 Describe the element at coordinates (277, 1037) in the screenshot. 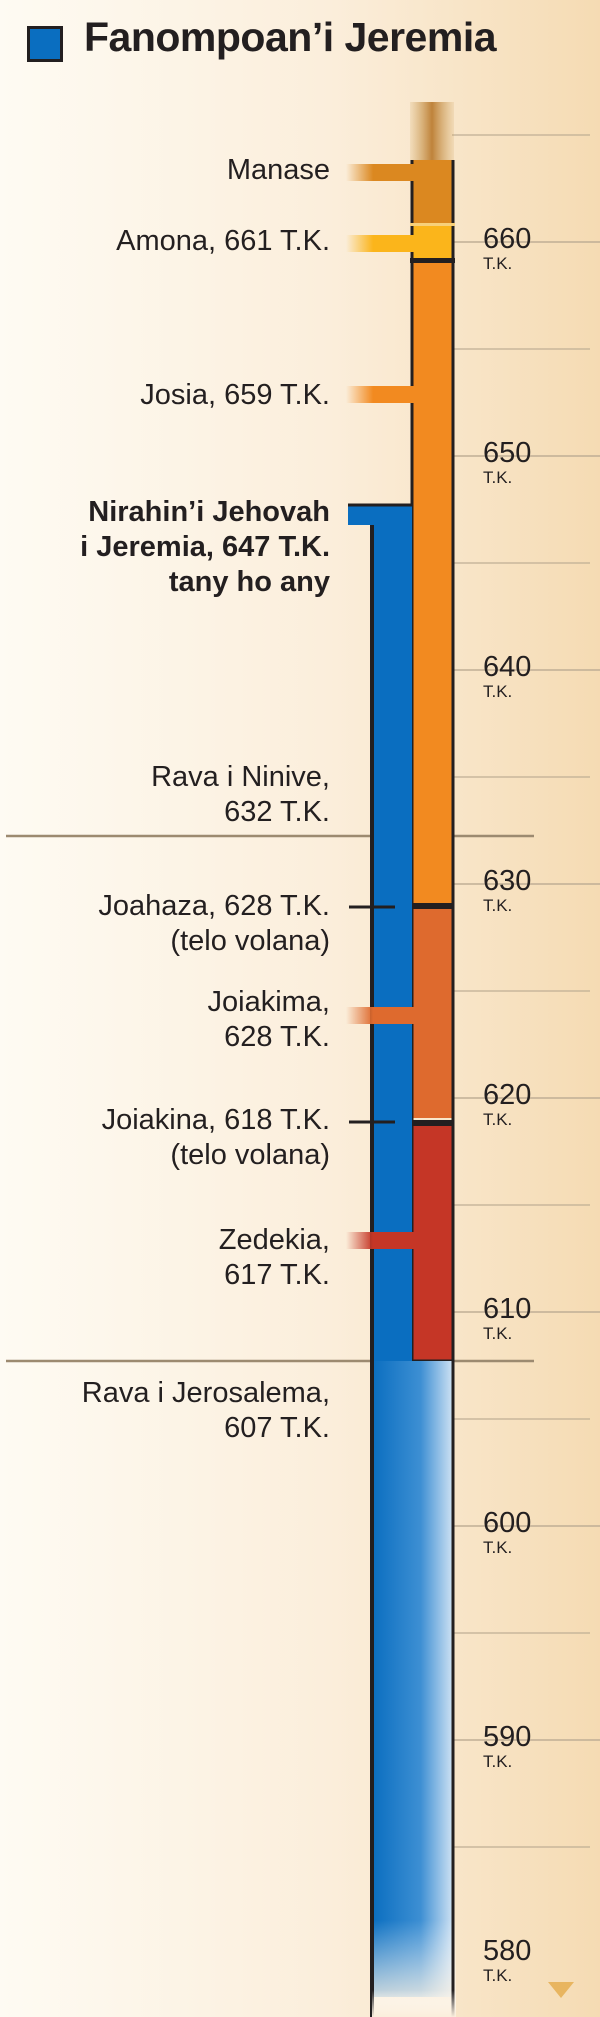

I see `event-label-line: 628 T.K.` at that location.